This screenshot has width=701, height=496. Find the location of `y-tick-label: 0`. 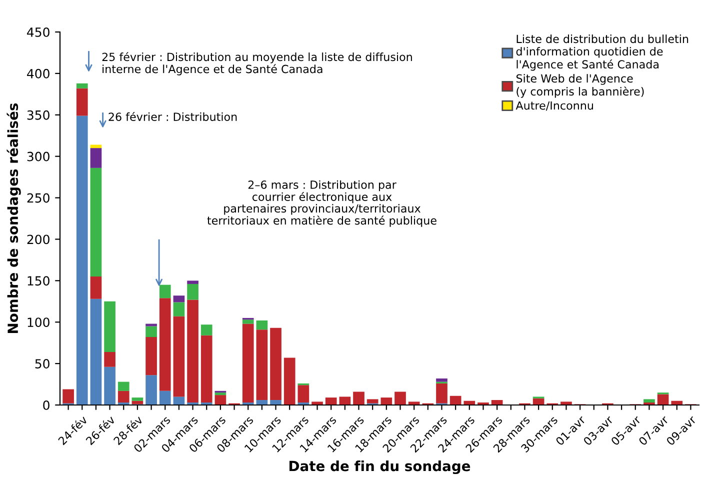

y-tick-label: 0 is located at coordinates (46, 405).